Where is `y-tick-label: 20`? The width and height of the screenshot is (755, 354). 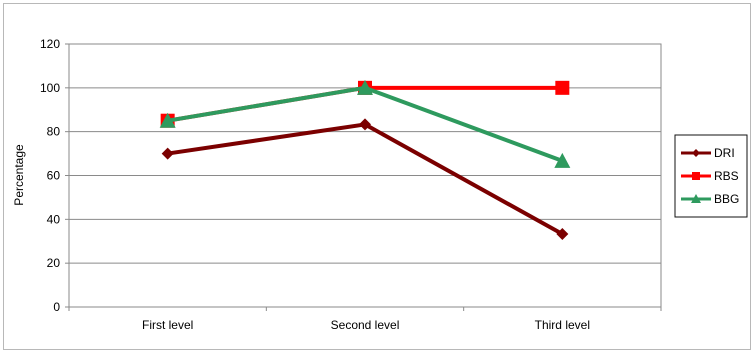
y-tick-label: 20 is located at coordinates (54, 263).